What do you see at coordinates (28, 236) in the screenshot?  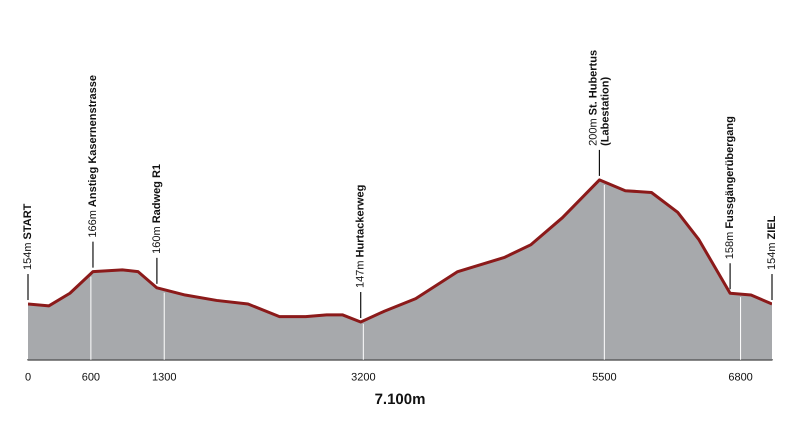 I see `annotation: 154m START` at bounding box center [28, 236].